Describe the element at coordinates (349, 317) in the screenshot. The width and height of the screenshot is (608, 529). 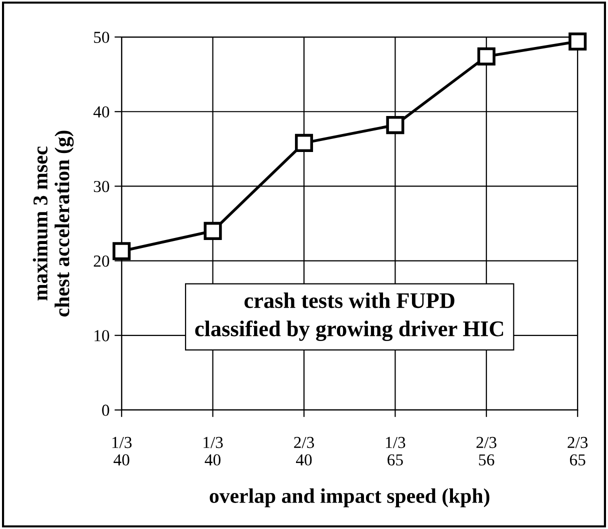
I see `annotation: crash tests with FUPD classified by growing driver HIC` at that location.